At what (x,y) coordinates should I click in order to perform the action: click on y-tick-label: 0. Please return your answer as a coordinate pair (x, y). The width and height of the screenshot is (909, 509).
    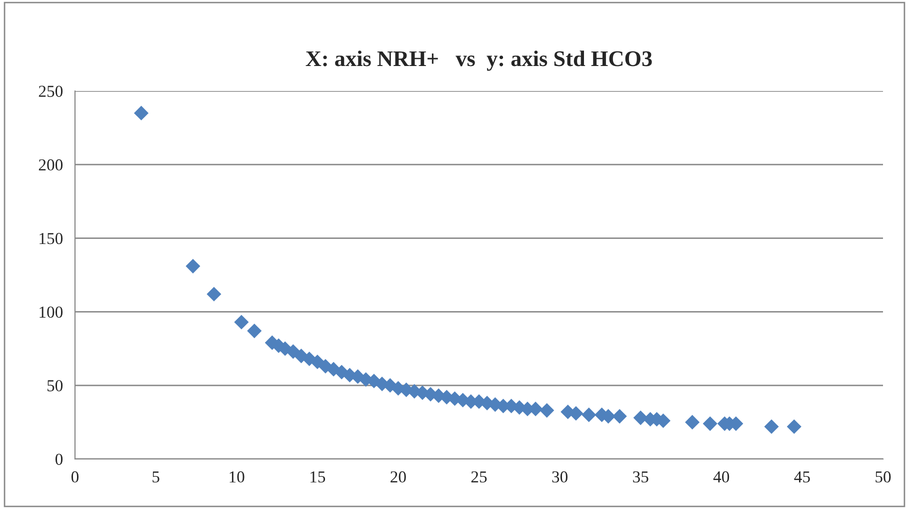
    Looking at the image, I should click on (59, 459).